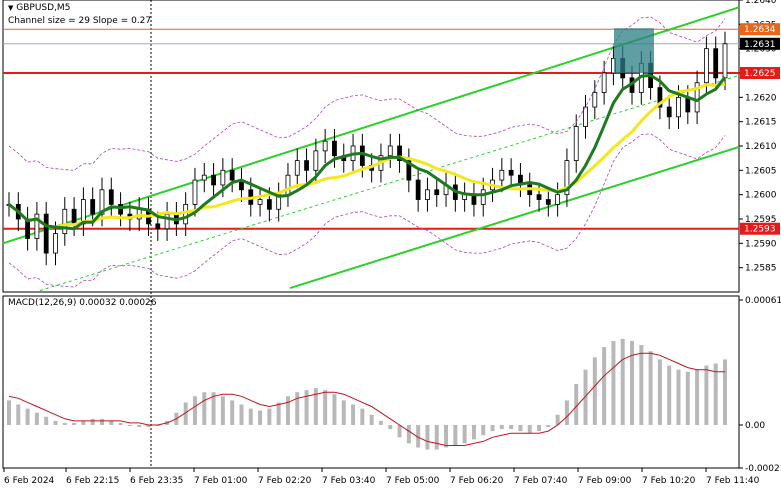 Image resolution: width=781 pixels, height=489 pixels. What do you see at coordinates (92, 481) in the screenshot?
I see `x-tick-label: 6 Feb 22:15` at bounding box center [92, 481].